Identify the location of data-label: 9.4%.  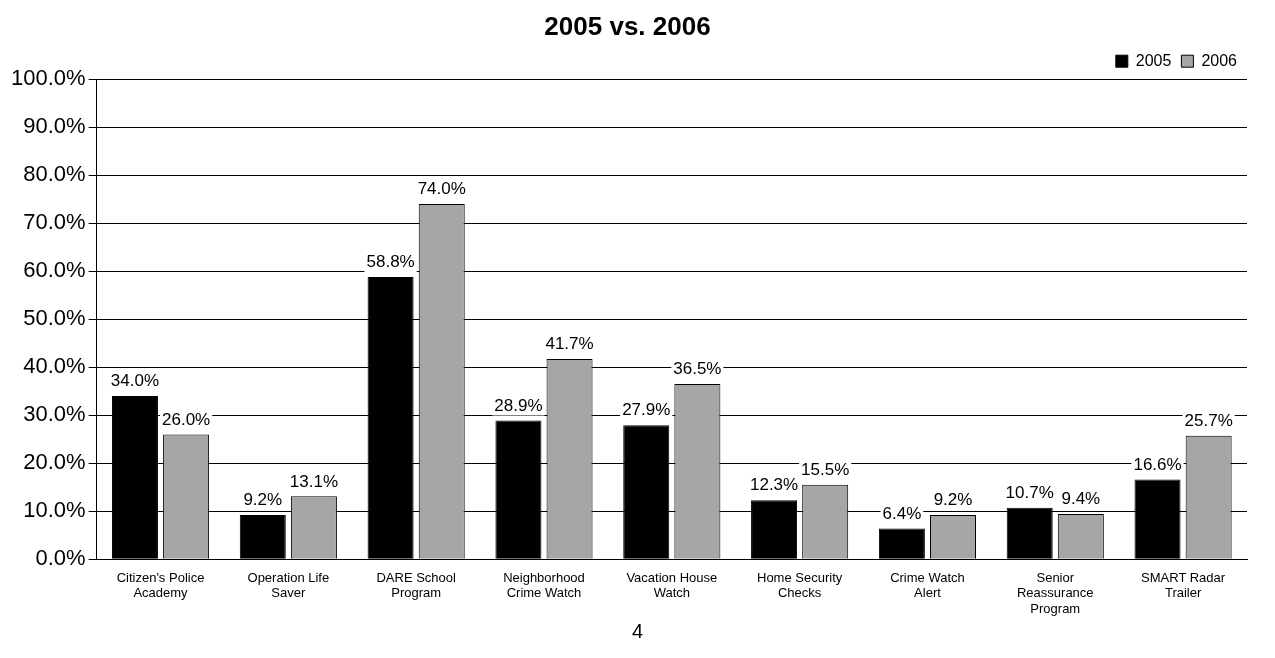
(1081, 499).